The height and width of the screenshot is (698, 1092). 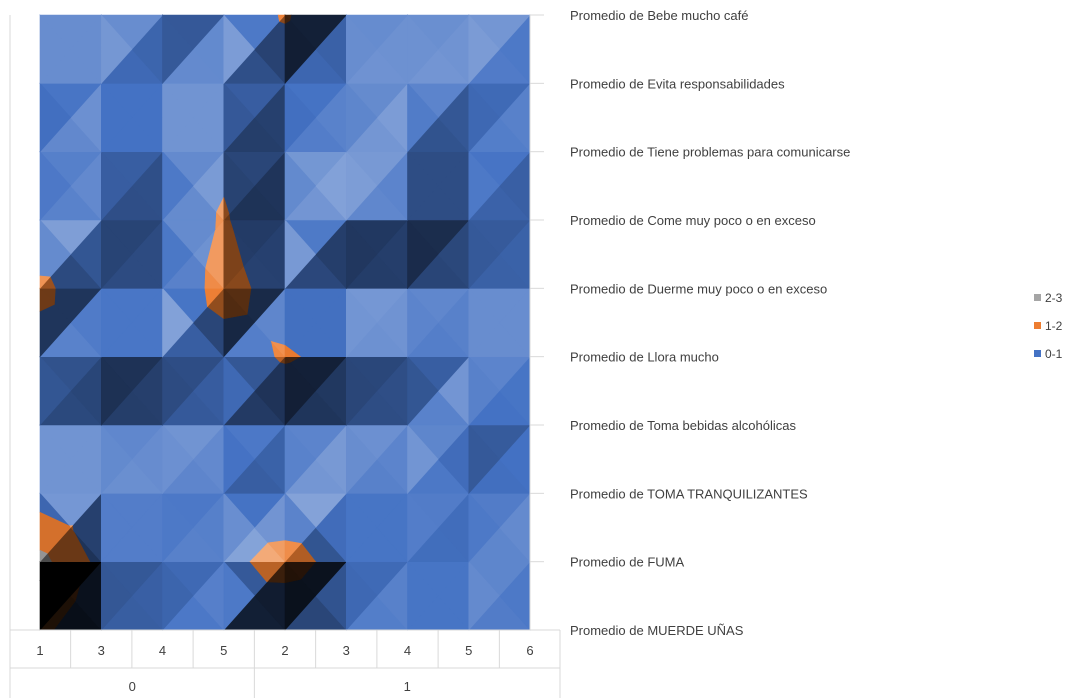 I want to click on surface-facet-r6-c7-t3-band0, so click(x=484, y=185).